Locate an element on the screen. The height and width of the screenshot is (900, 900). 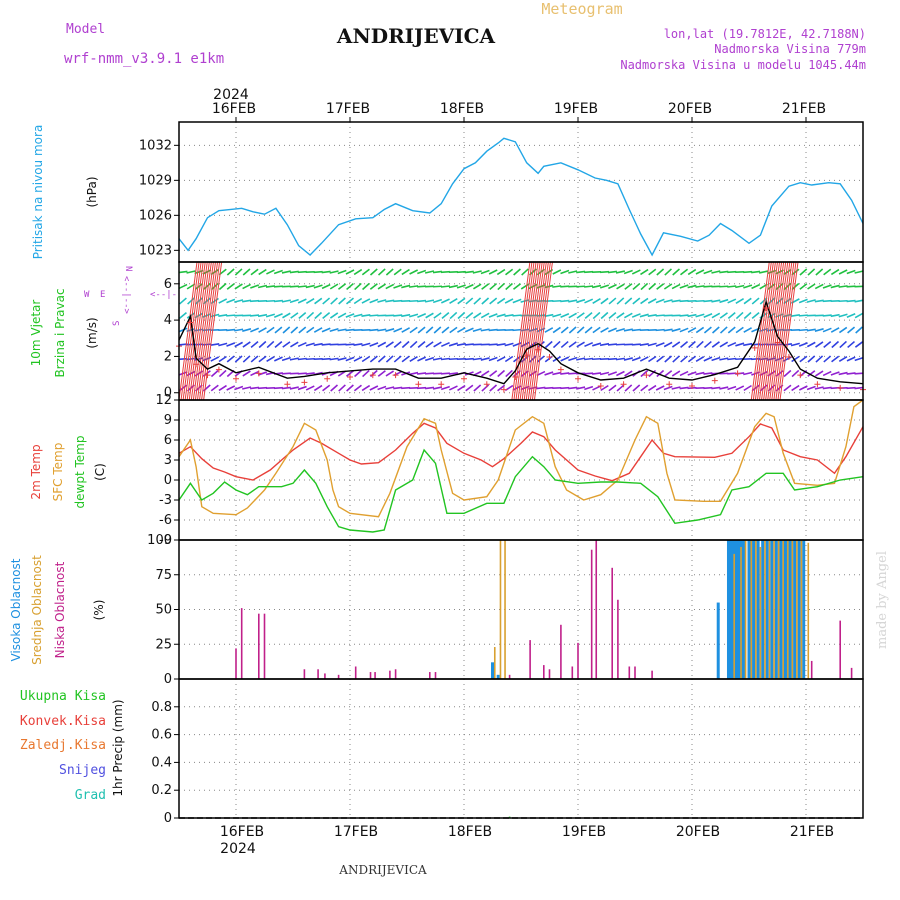
precip-ytick-label: 0.4 is located at coordinates (161, 762).